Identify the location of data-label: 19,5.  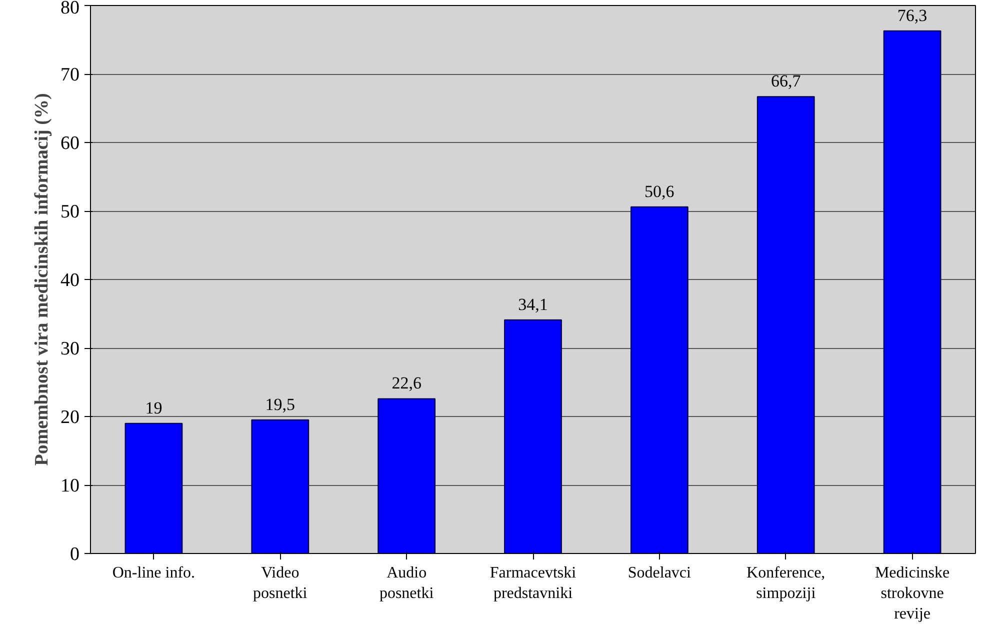
(280, 404).